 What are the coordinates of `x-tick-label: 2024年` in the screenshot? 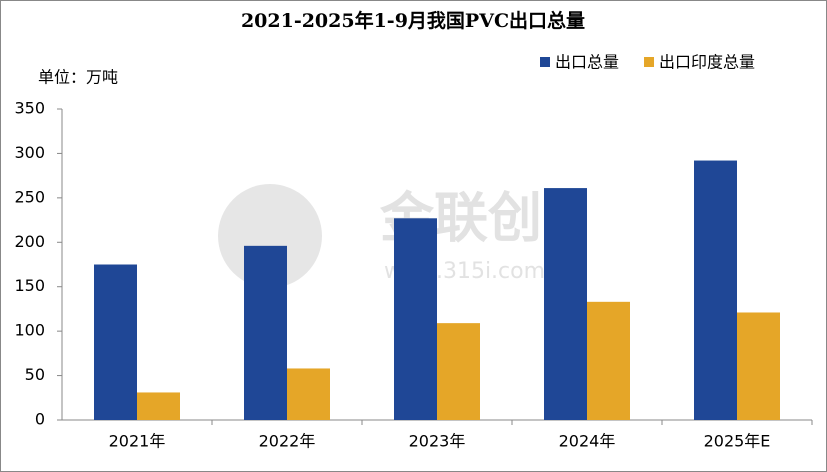 It's located at (587, 441).